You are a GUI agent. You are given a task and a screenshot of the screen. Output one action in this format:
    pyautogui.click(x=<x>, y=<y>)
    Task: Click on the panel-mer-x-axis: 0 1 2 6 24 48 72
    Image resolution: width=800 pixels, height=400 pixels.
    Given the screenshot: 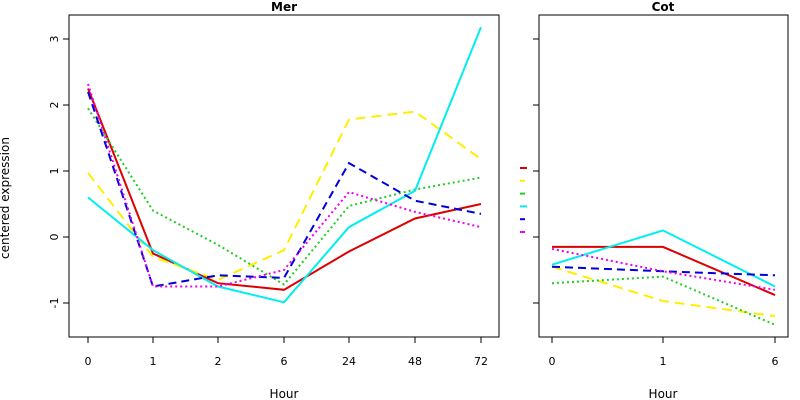 What is the action you would take?
    pyautogui.click(x=286, y=352)
    